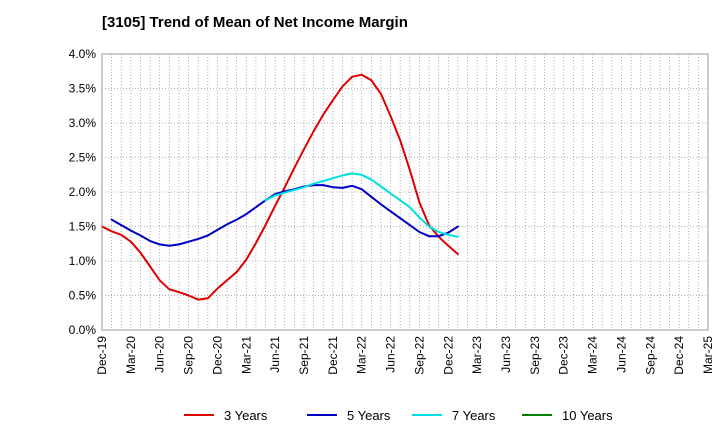  I want to click on y-tick-label: 3.5%, so click(83, 89).